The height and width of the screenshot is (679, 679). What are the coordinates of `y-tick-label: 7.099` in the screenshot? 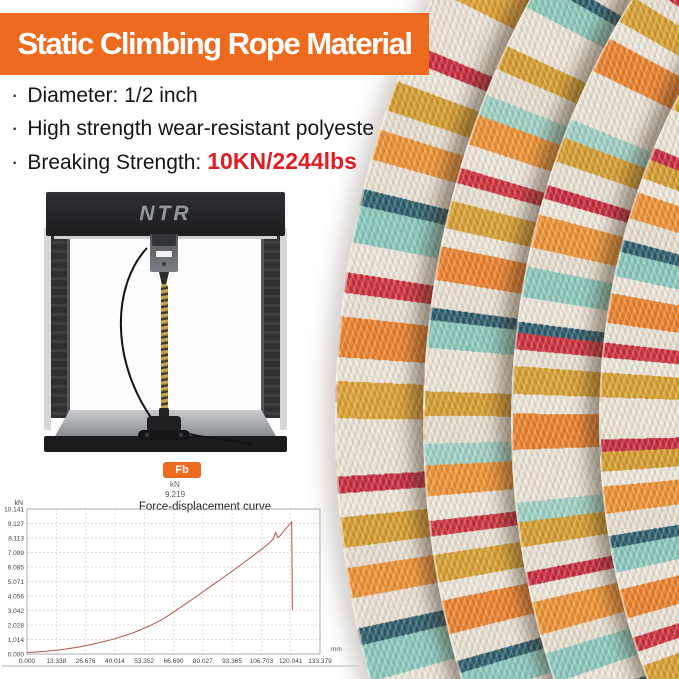 It's located at (16, 553).